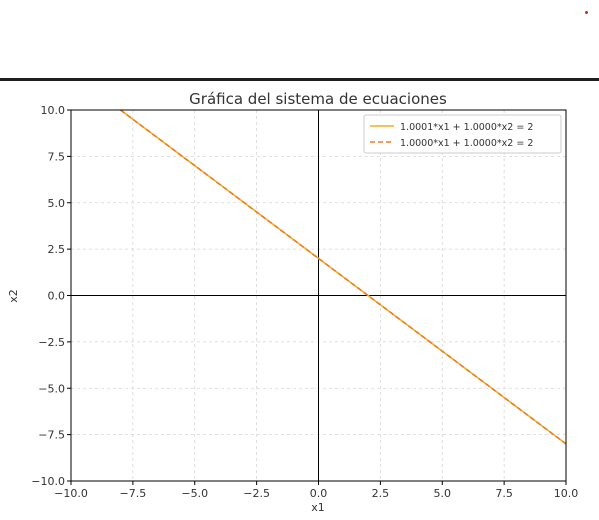 The width and height of the screenshot is (599, 520). What do you see at coordinates (53, 110) in the screenshot?
I see `y-tick-label: 10.0` at bounding box center [53, 110].